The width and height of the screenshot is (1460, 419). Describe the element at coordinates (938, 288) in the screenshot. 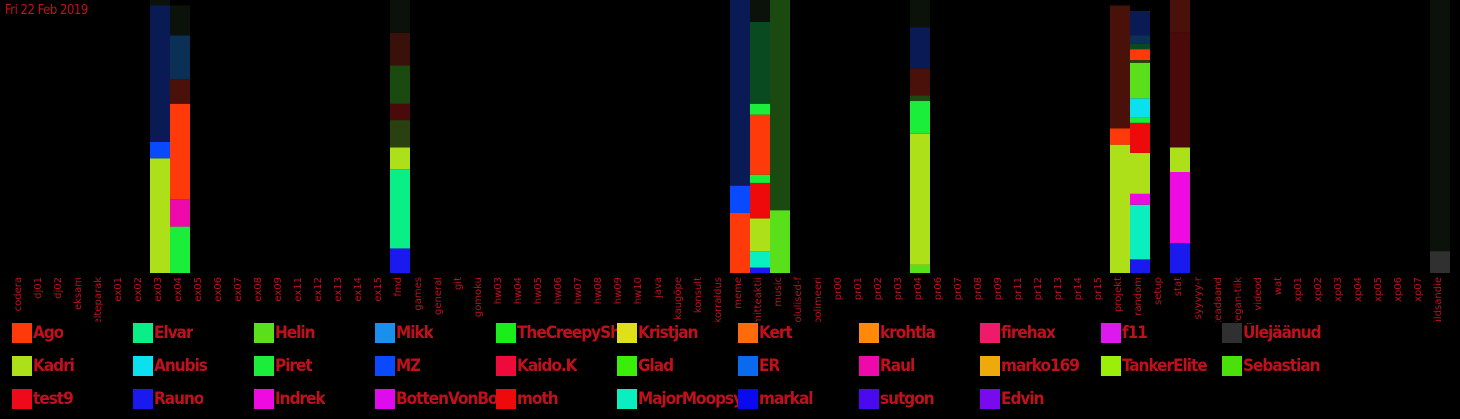

I see `category-label: pr06` at that location.